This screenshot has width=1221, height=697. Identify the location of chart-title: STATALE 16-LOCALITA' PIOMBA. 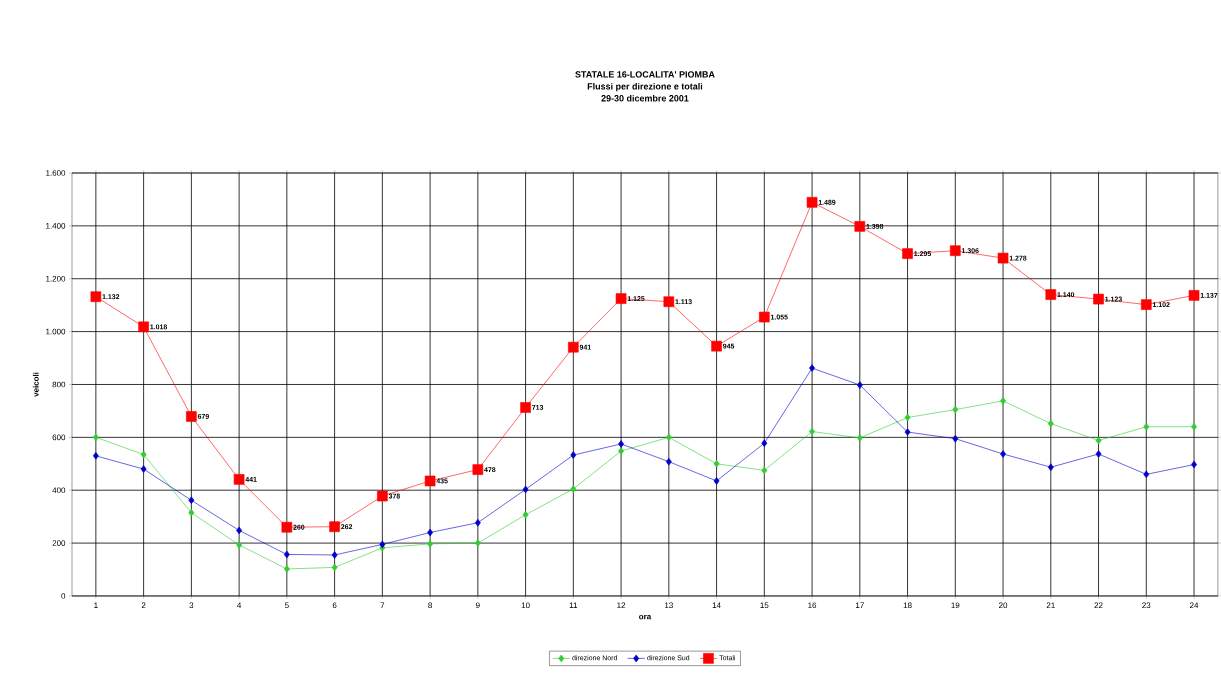
(645, 74).